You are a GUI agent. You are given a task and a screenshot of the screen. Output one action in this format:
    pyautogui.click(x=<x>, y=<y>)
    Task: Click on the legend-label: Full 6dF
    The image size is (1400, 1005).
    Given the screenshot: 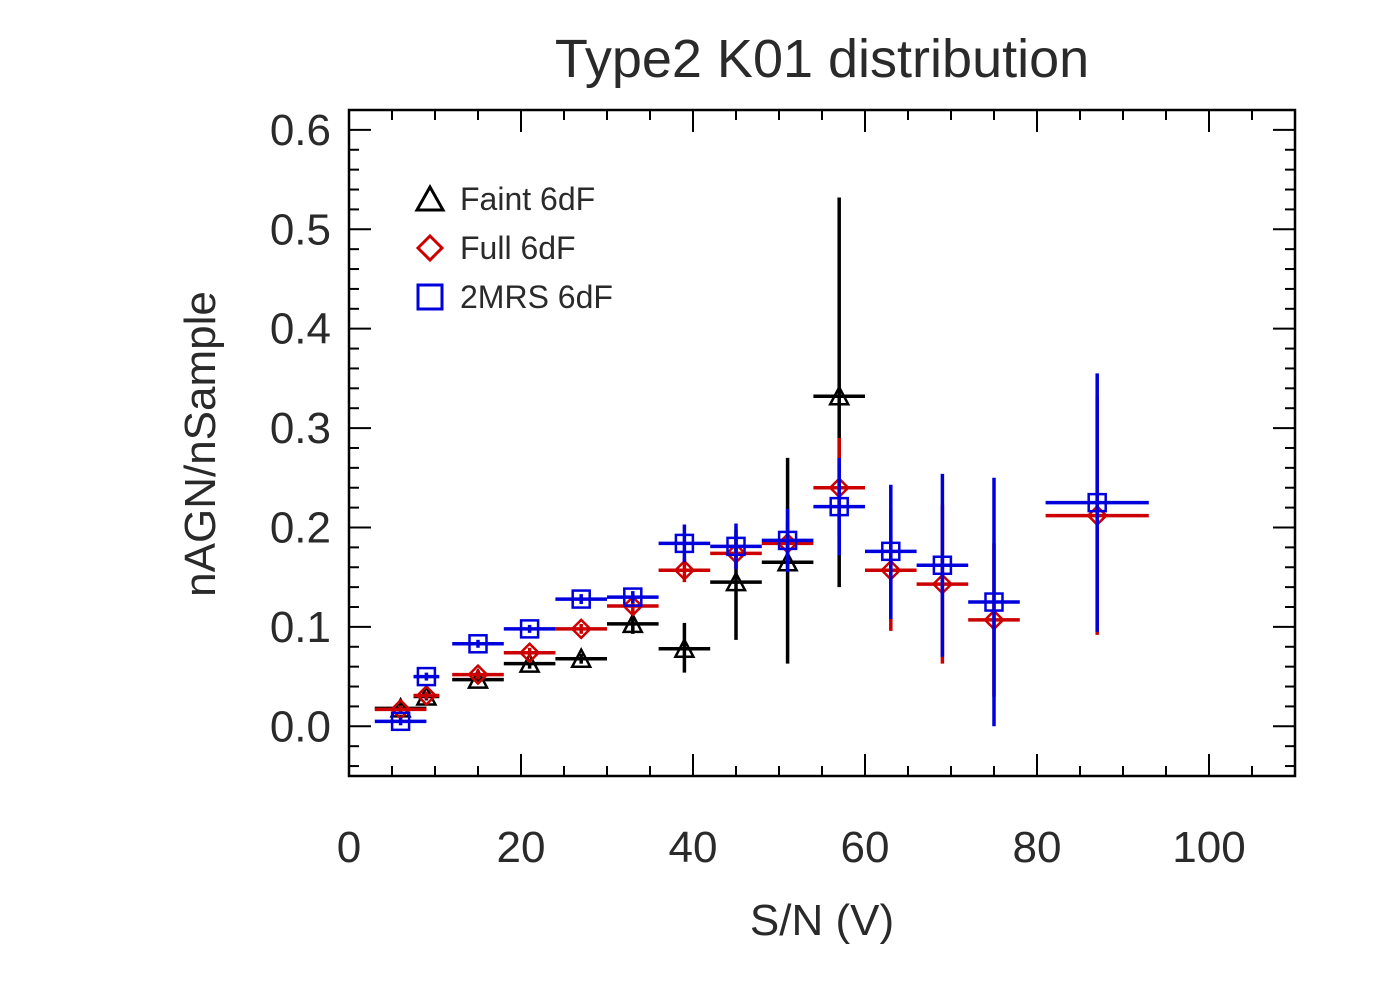 What is the action you would take?
    pyautogui.click(x=518, y=248)
    